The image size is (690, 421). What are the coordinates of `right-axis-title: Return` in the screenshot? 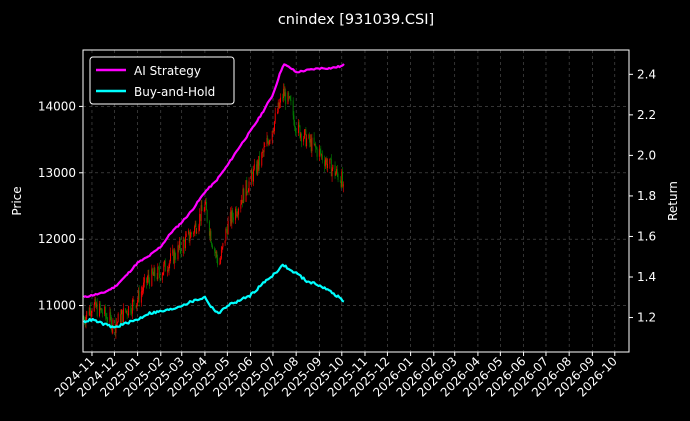 It's located at (673, 201).